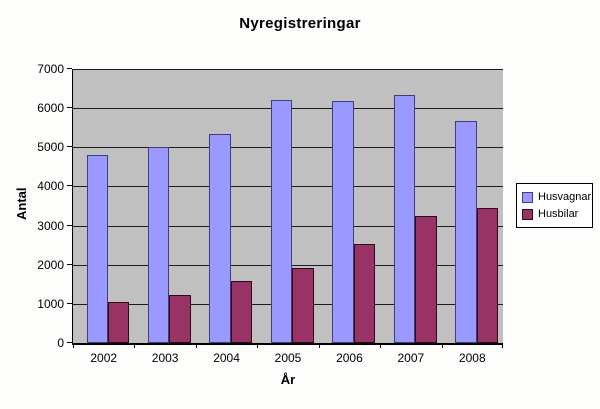 The height and width of the screenshot is (409, 600). I want to click on y-tick-label-7000: 7000, so click(50, 69).